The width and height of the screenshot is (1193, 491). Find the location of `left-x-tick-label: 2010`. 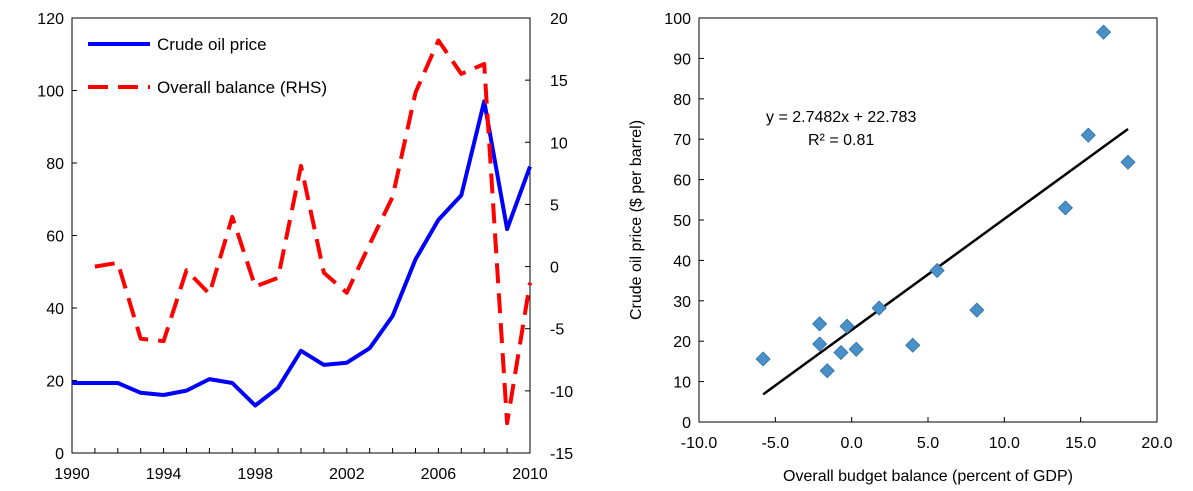

left-x-tick-label: 2010 is located at coordinates (530, 474).